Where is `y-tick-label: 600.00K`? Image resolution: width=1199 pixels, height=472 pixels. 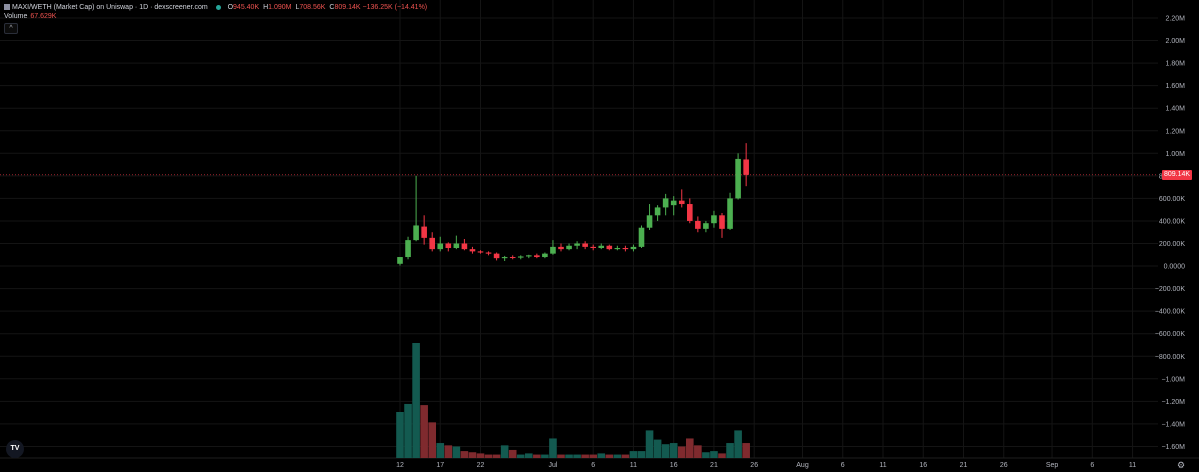
y-tick-label: 600.00K is located at coordinates (1172, 199).